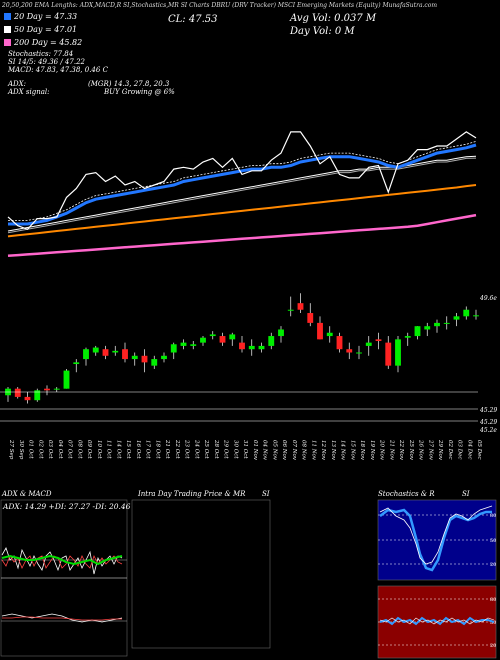 This screenshot has width=500, height=660. Describe the element at coordinates (479, 450) in the screenshot. I see `date-tick-label: 05 Dec` at that location.